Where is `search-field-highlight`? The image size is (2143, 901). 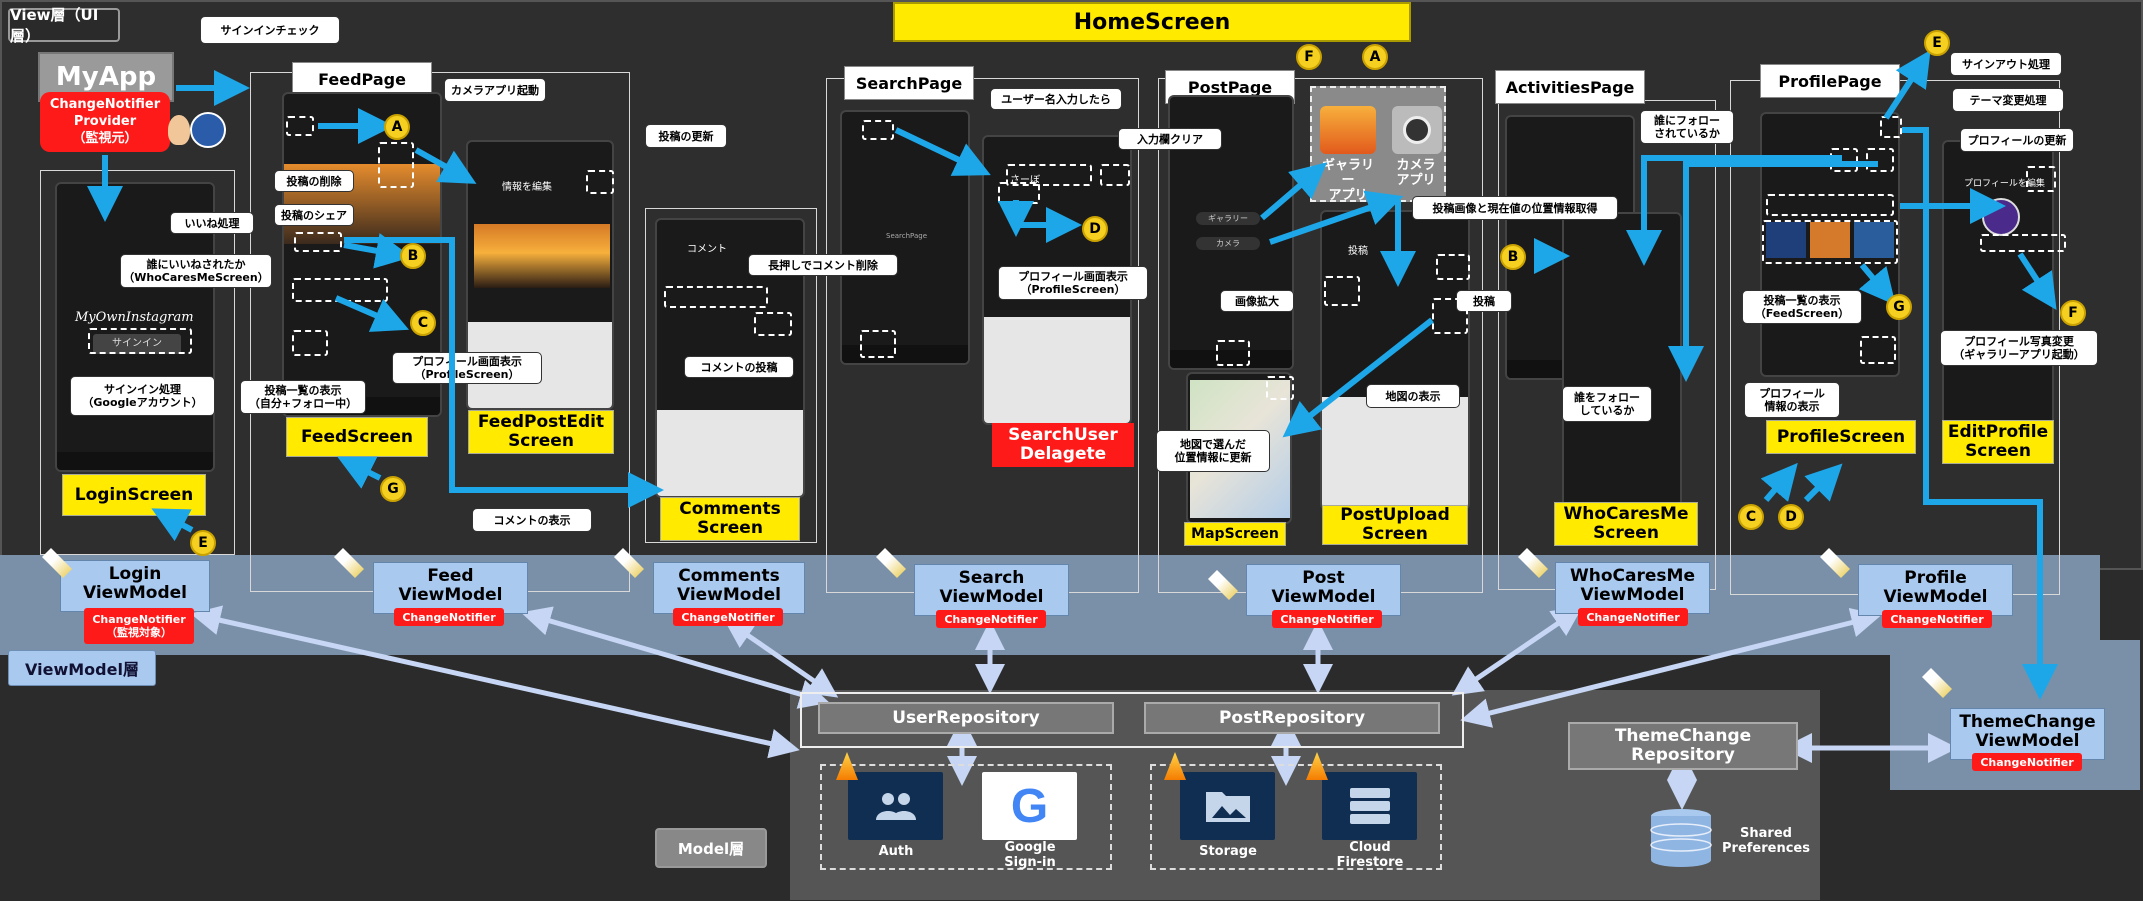 search-field-highlight is located at coordinates (878, 130).